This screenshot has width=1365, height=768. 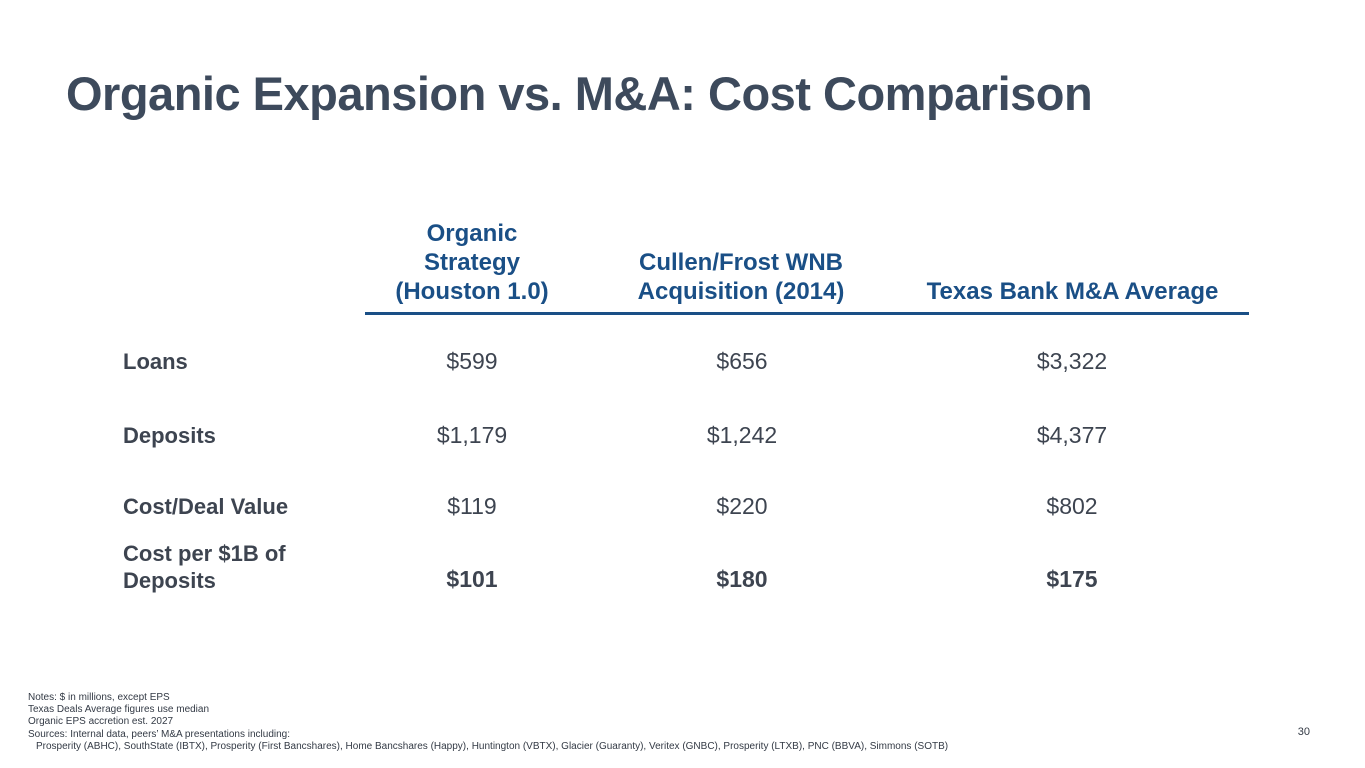 I want to click on table-cell: $656, so click(x=742, y=361).